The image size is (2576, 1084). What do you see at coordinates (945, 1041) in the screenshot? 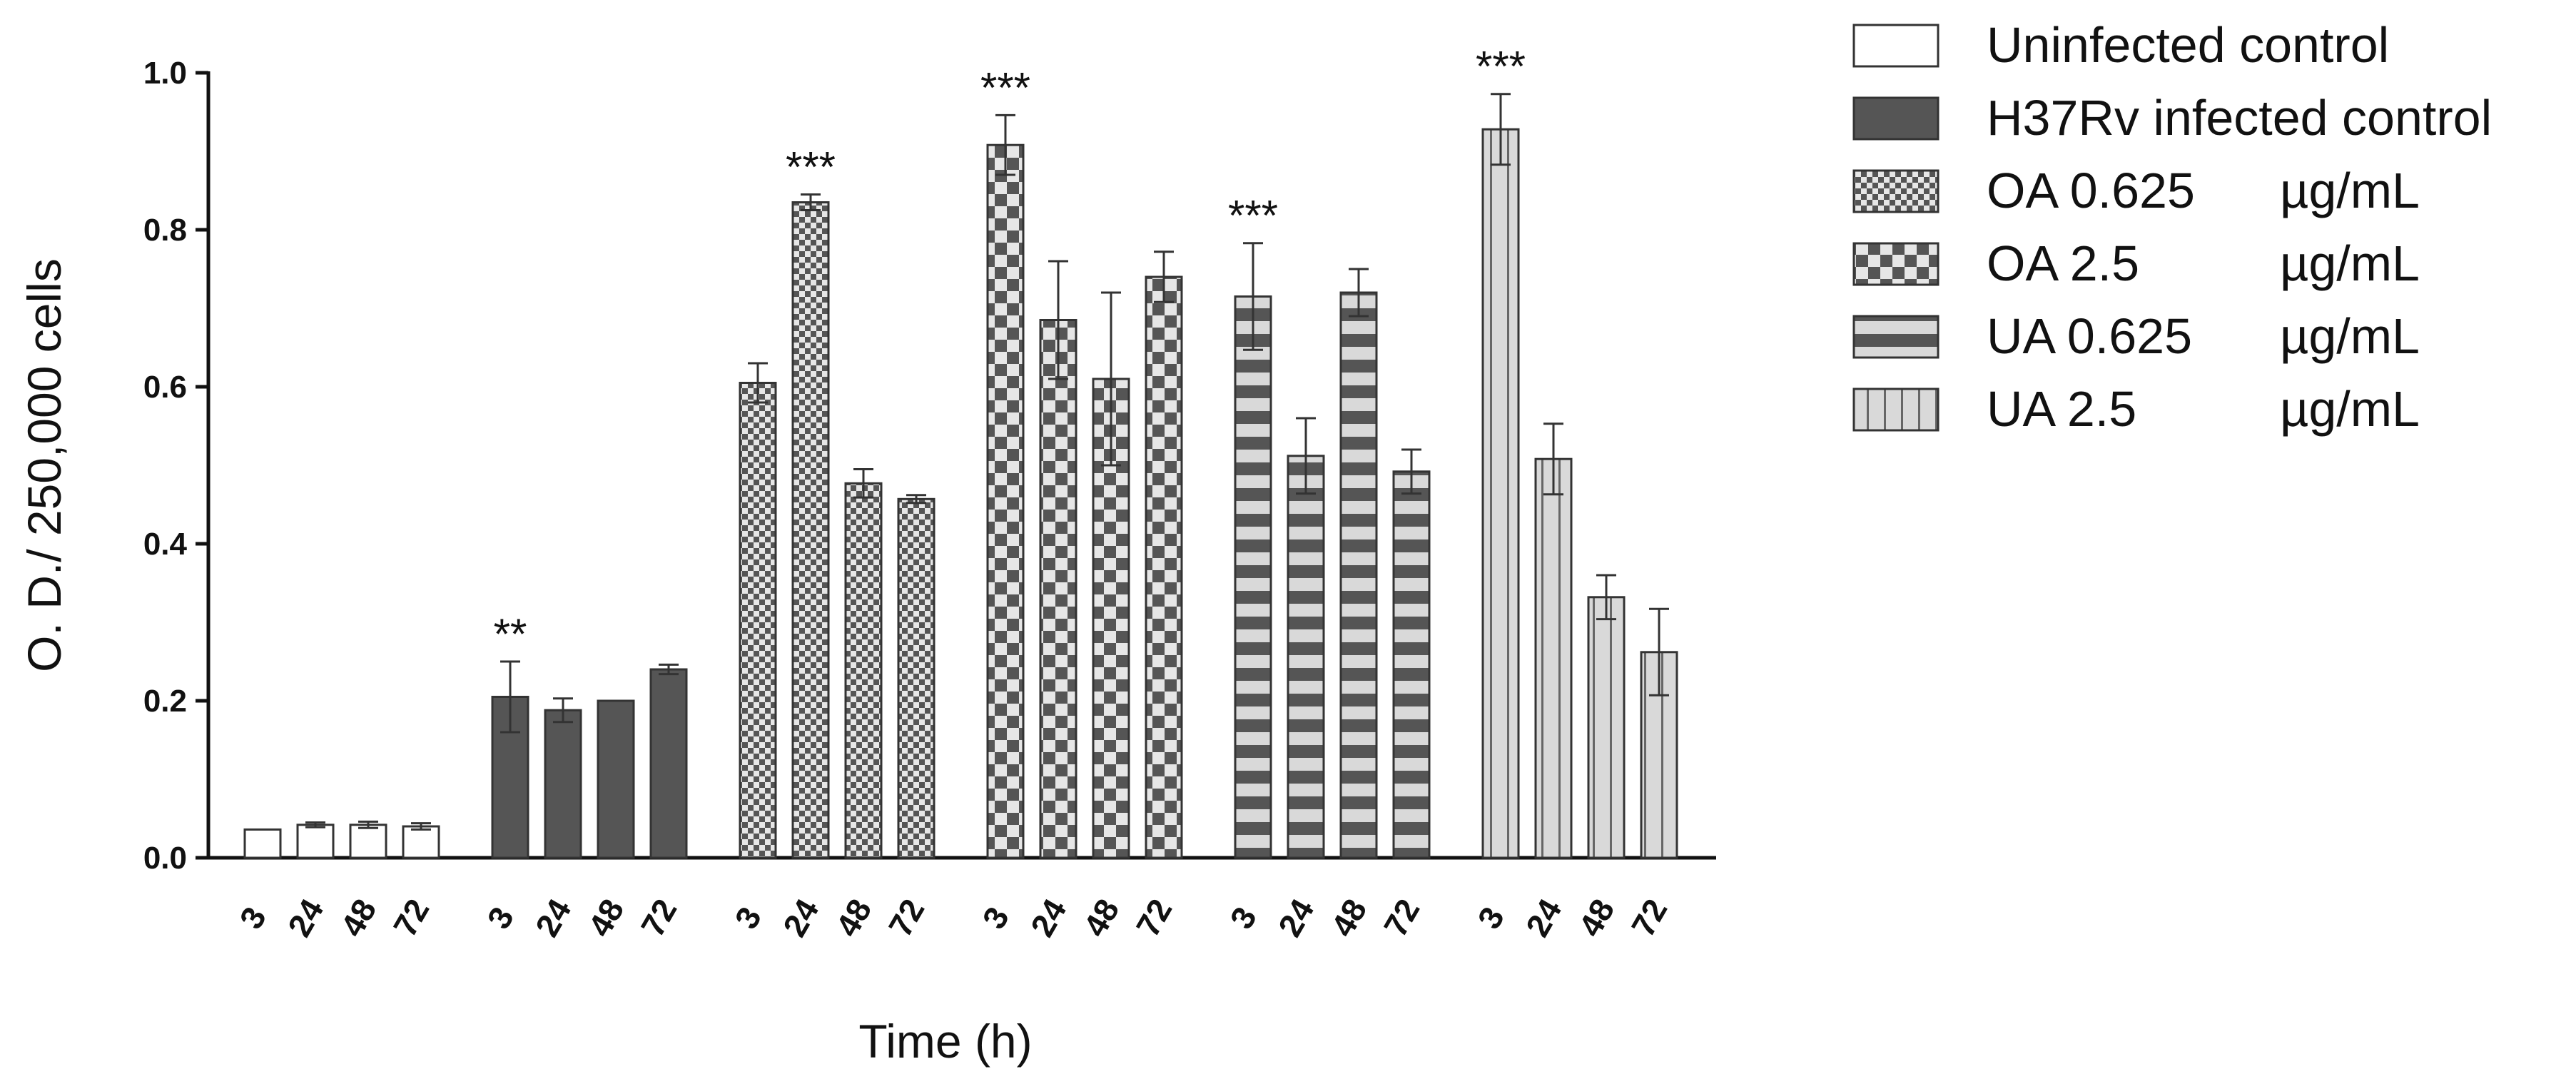
I see `x-axis-title: Time (h)` at bounding box center [945, 1041].